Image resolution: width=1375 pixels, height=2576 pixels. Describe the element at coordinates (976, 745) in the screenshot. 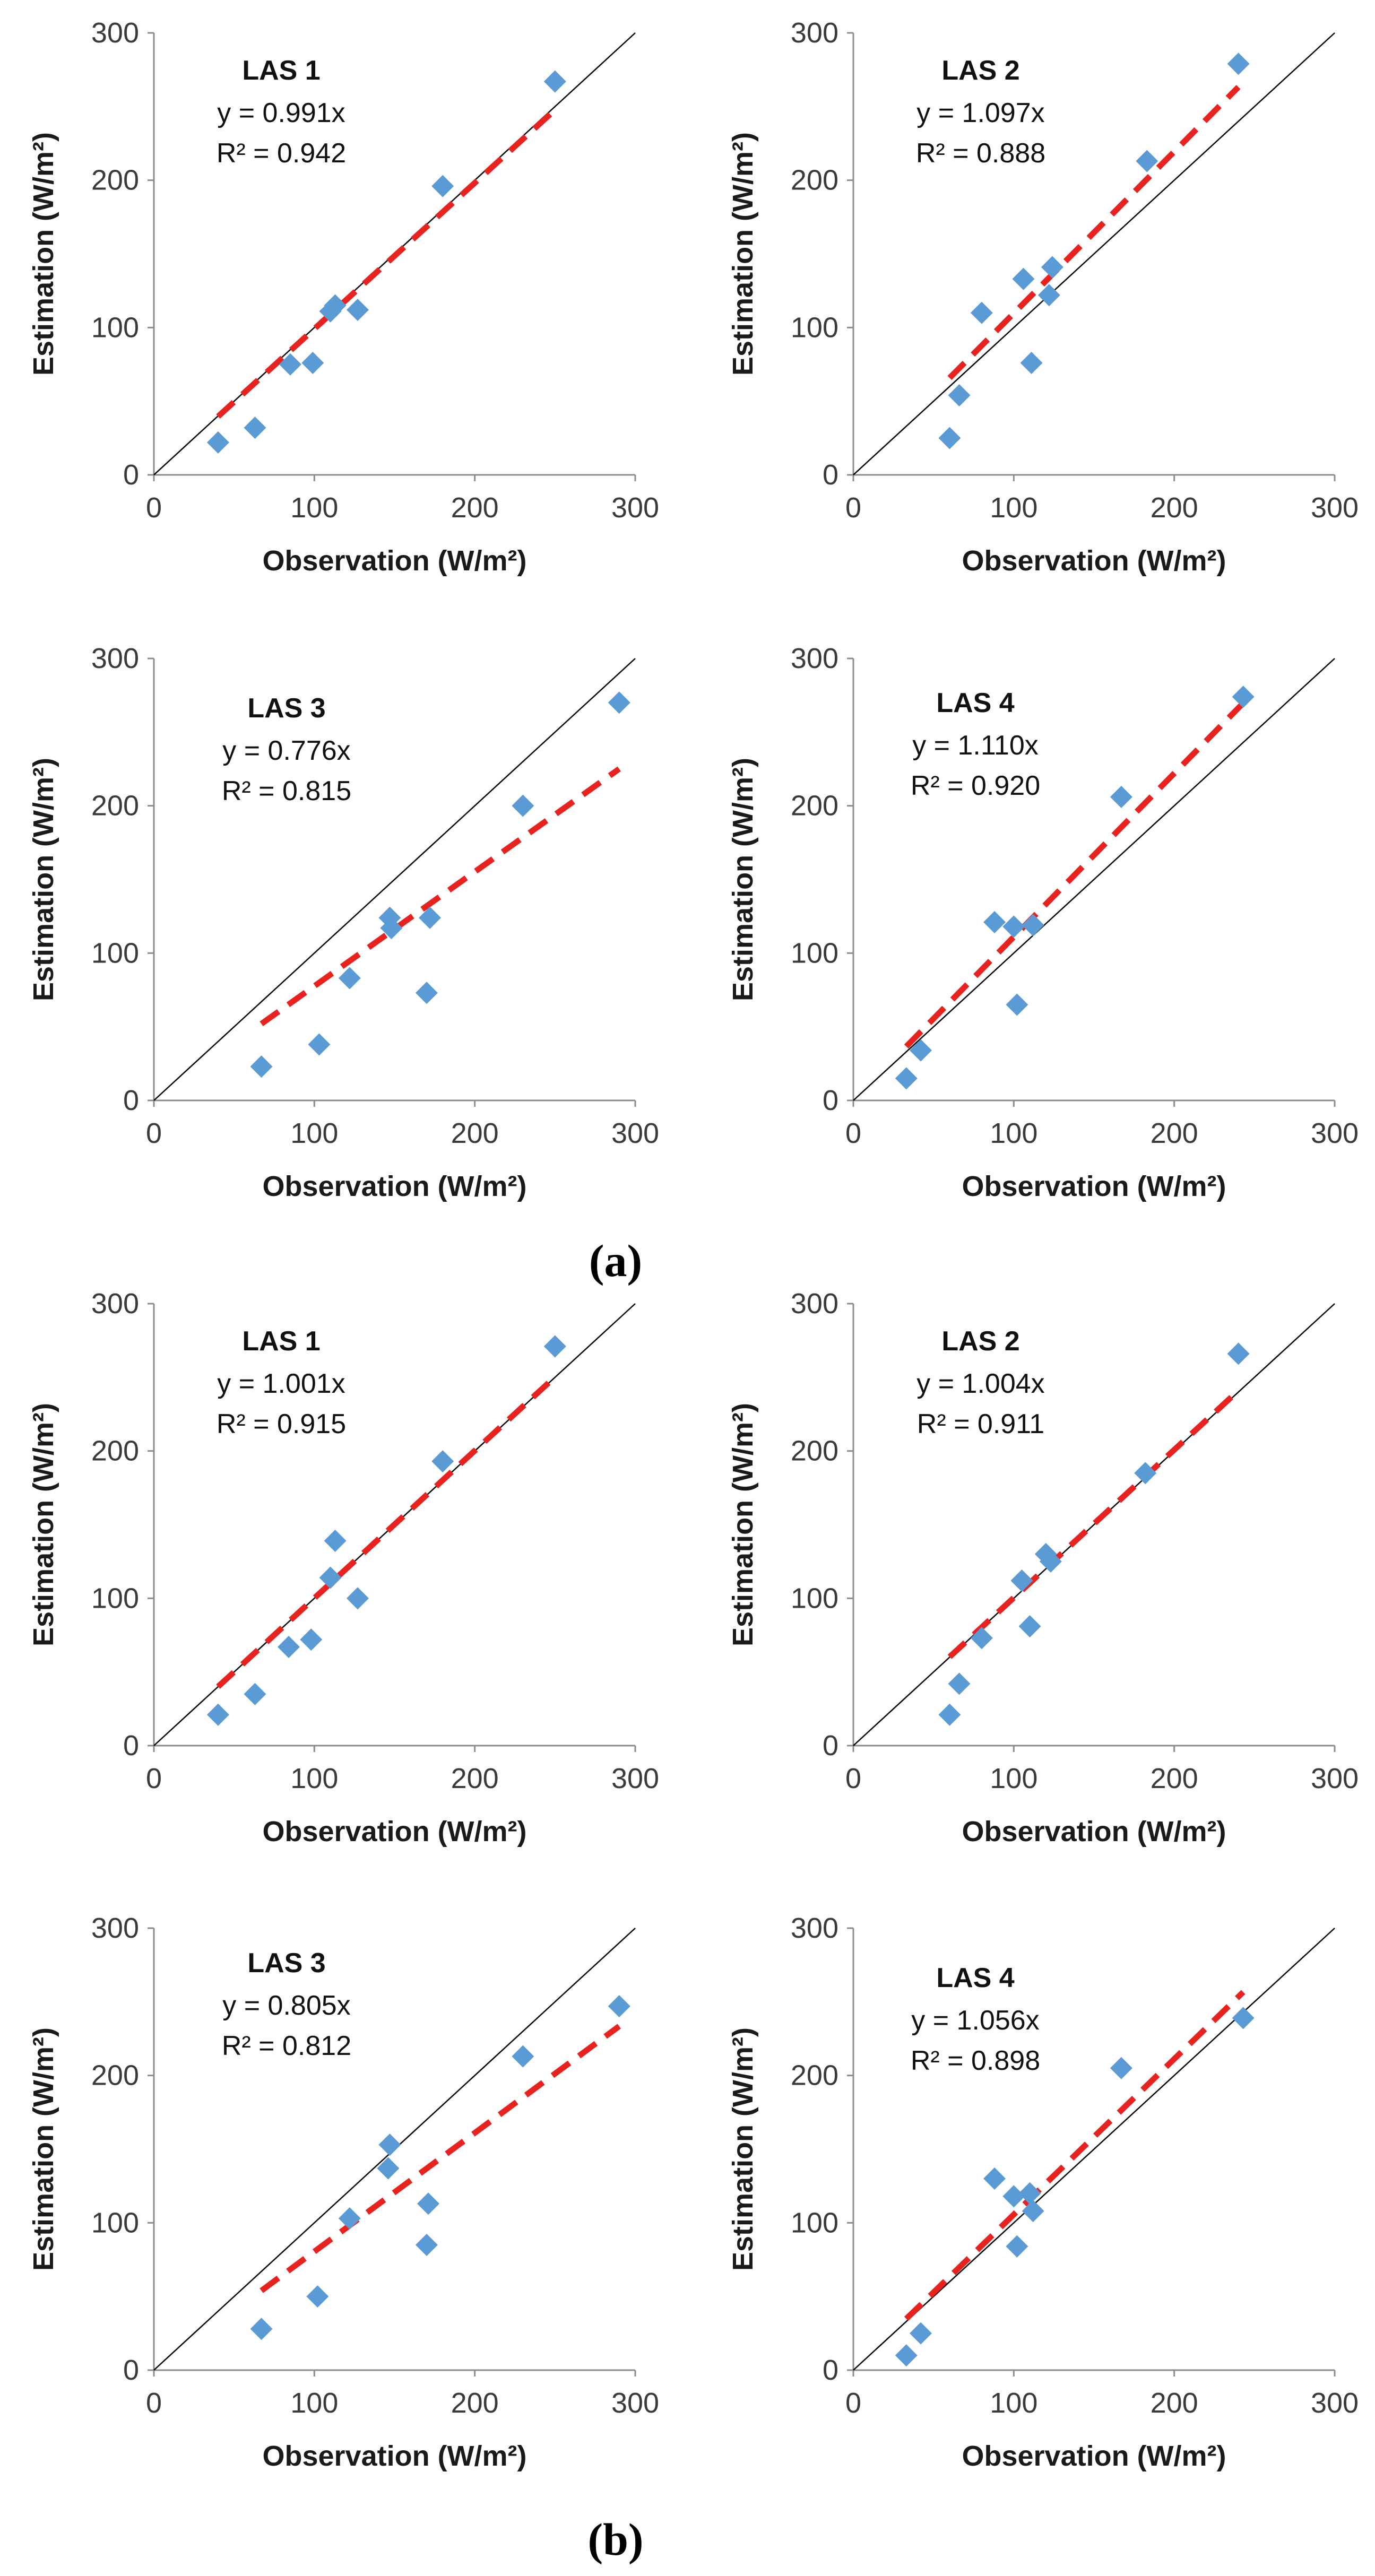

I see `regression-equation: y = 1.110x` at that location.